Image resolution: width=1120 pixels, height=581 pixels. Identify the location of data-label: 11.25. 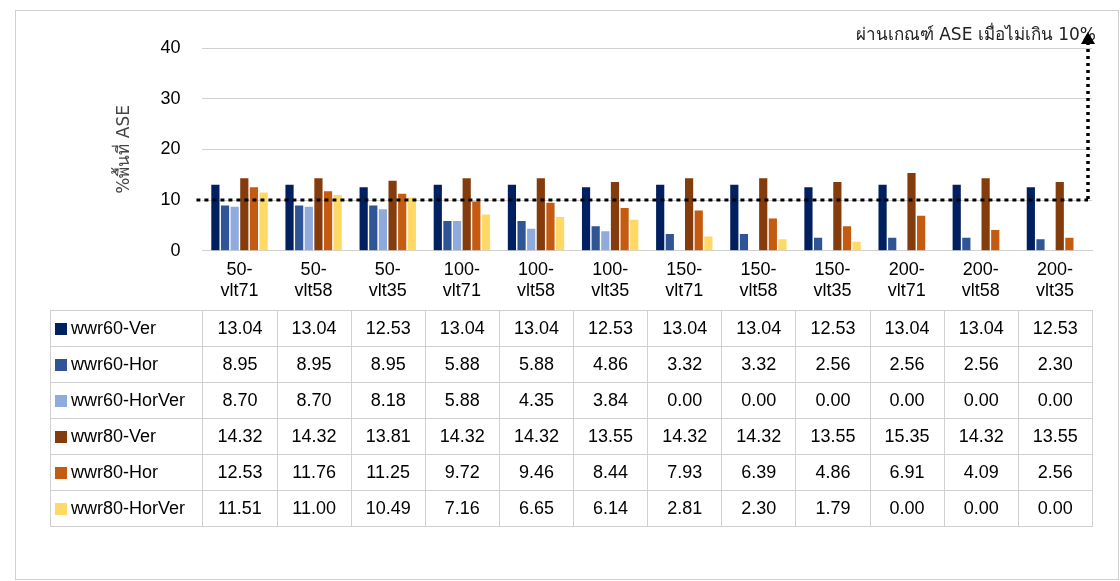
(388, 472).